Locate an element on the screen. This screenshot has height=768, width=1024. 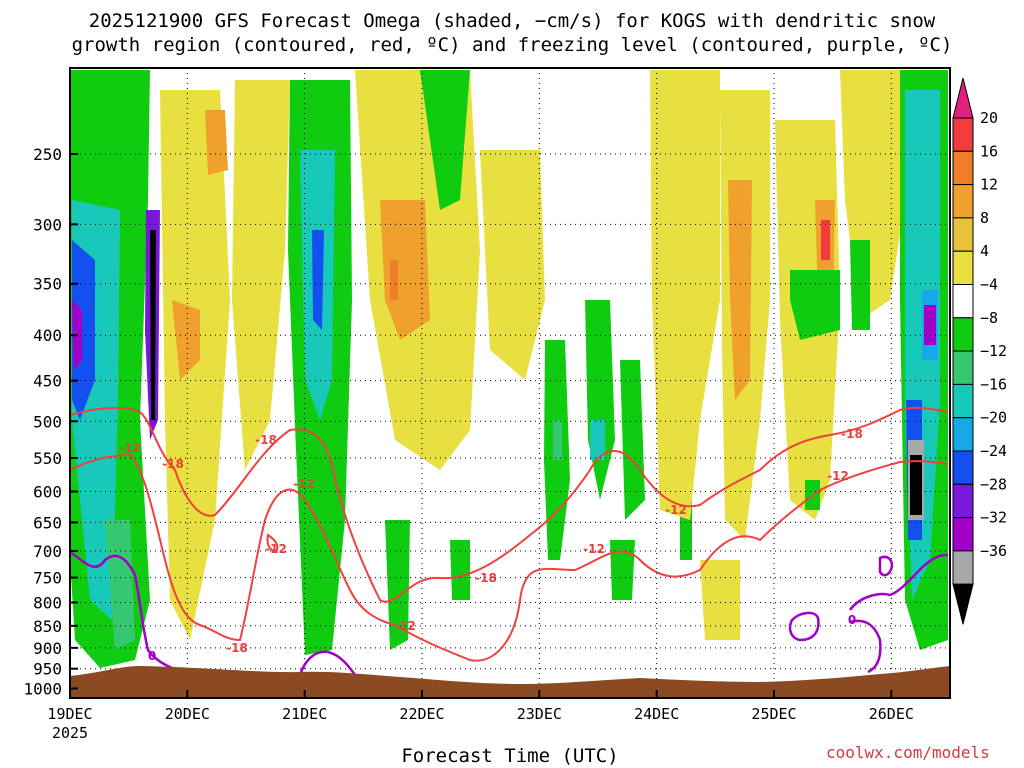
colorbar-tick-label: 8 is located at coordinates (984, 218).